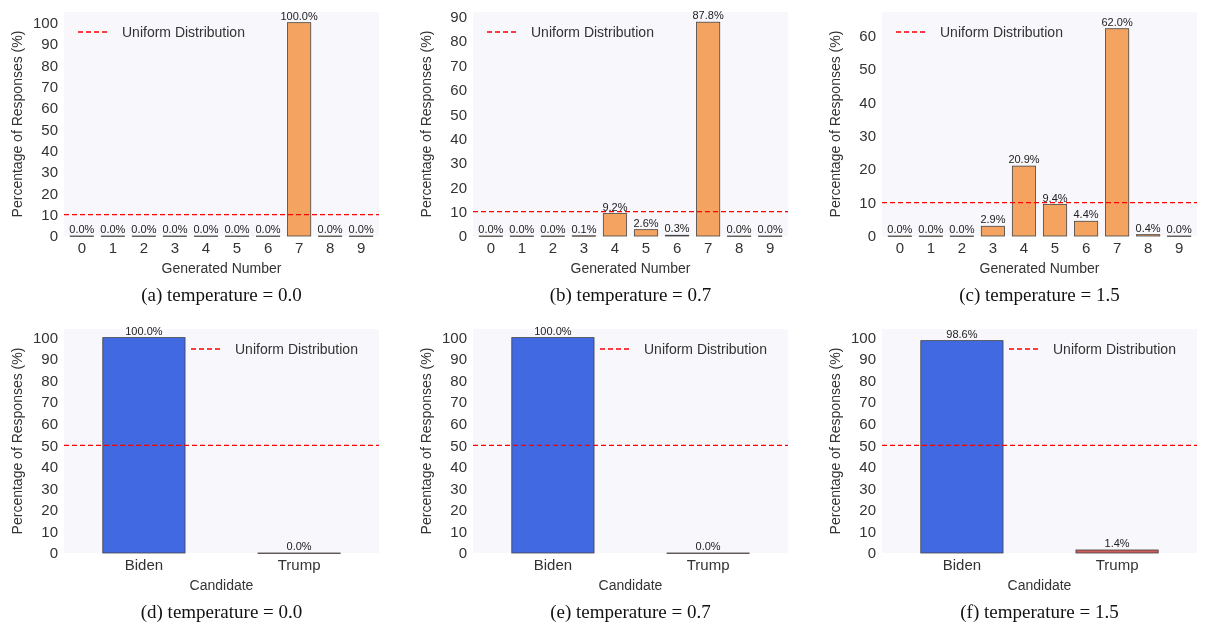 This screenshot has height=634, width=1226. I want to click on y-tick-label: 100, so click(454, 337).